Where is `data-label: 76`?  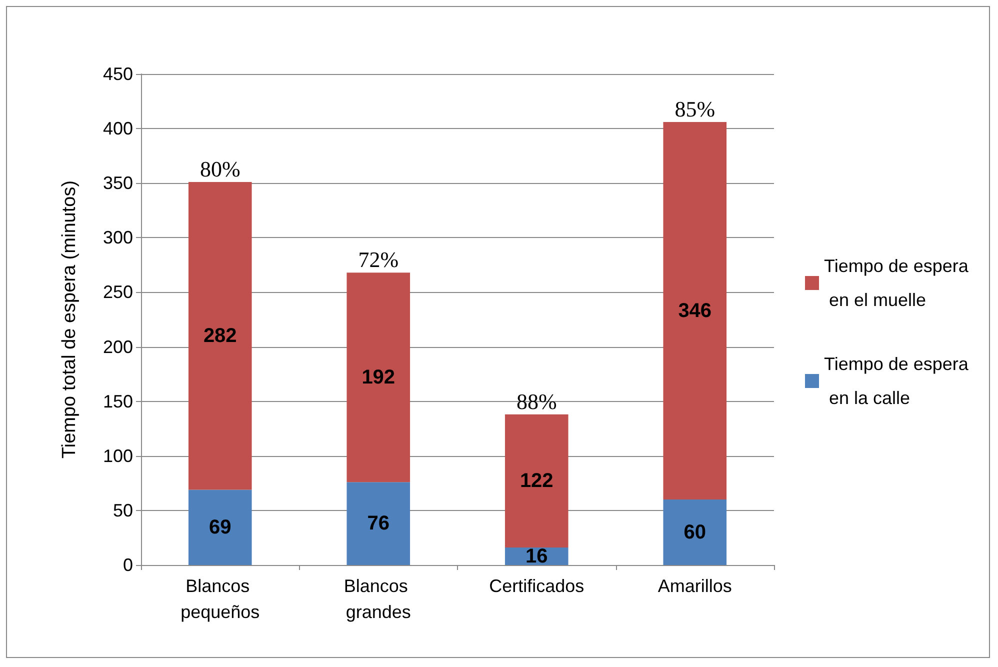 data-label: 76 is located at coordinates (378, 523).